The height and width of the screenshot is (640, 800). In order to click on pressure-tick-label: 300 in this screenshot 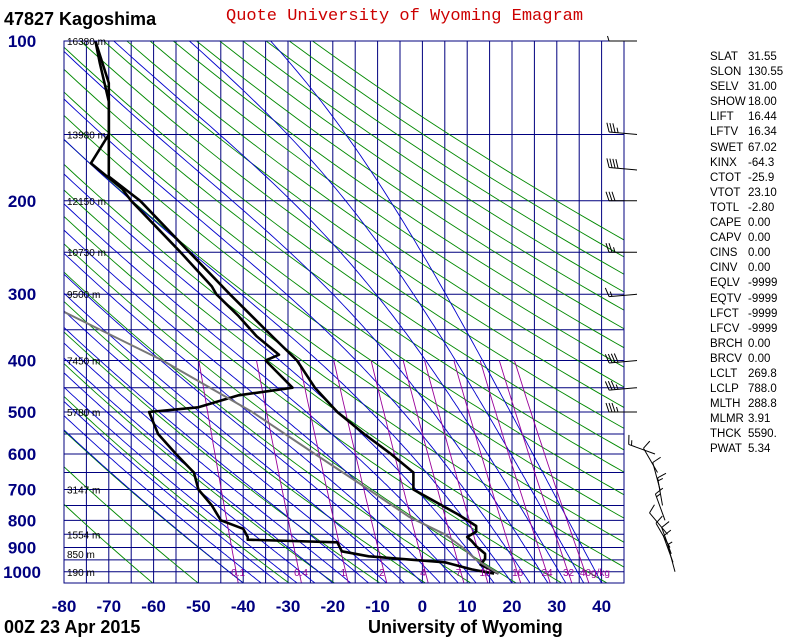, I will do `click(22, 294)`.